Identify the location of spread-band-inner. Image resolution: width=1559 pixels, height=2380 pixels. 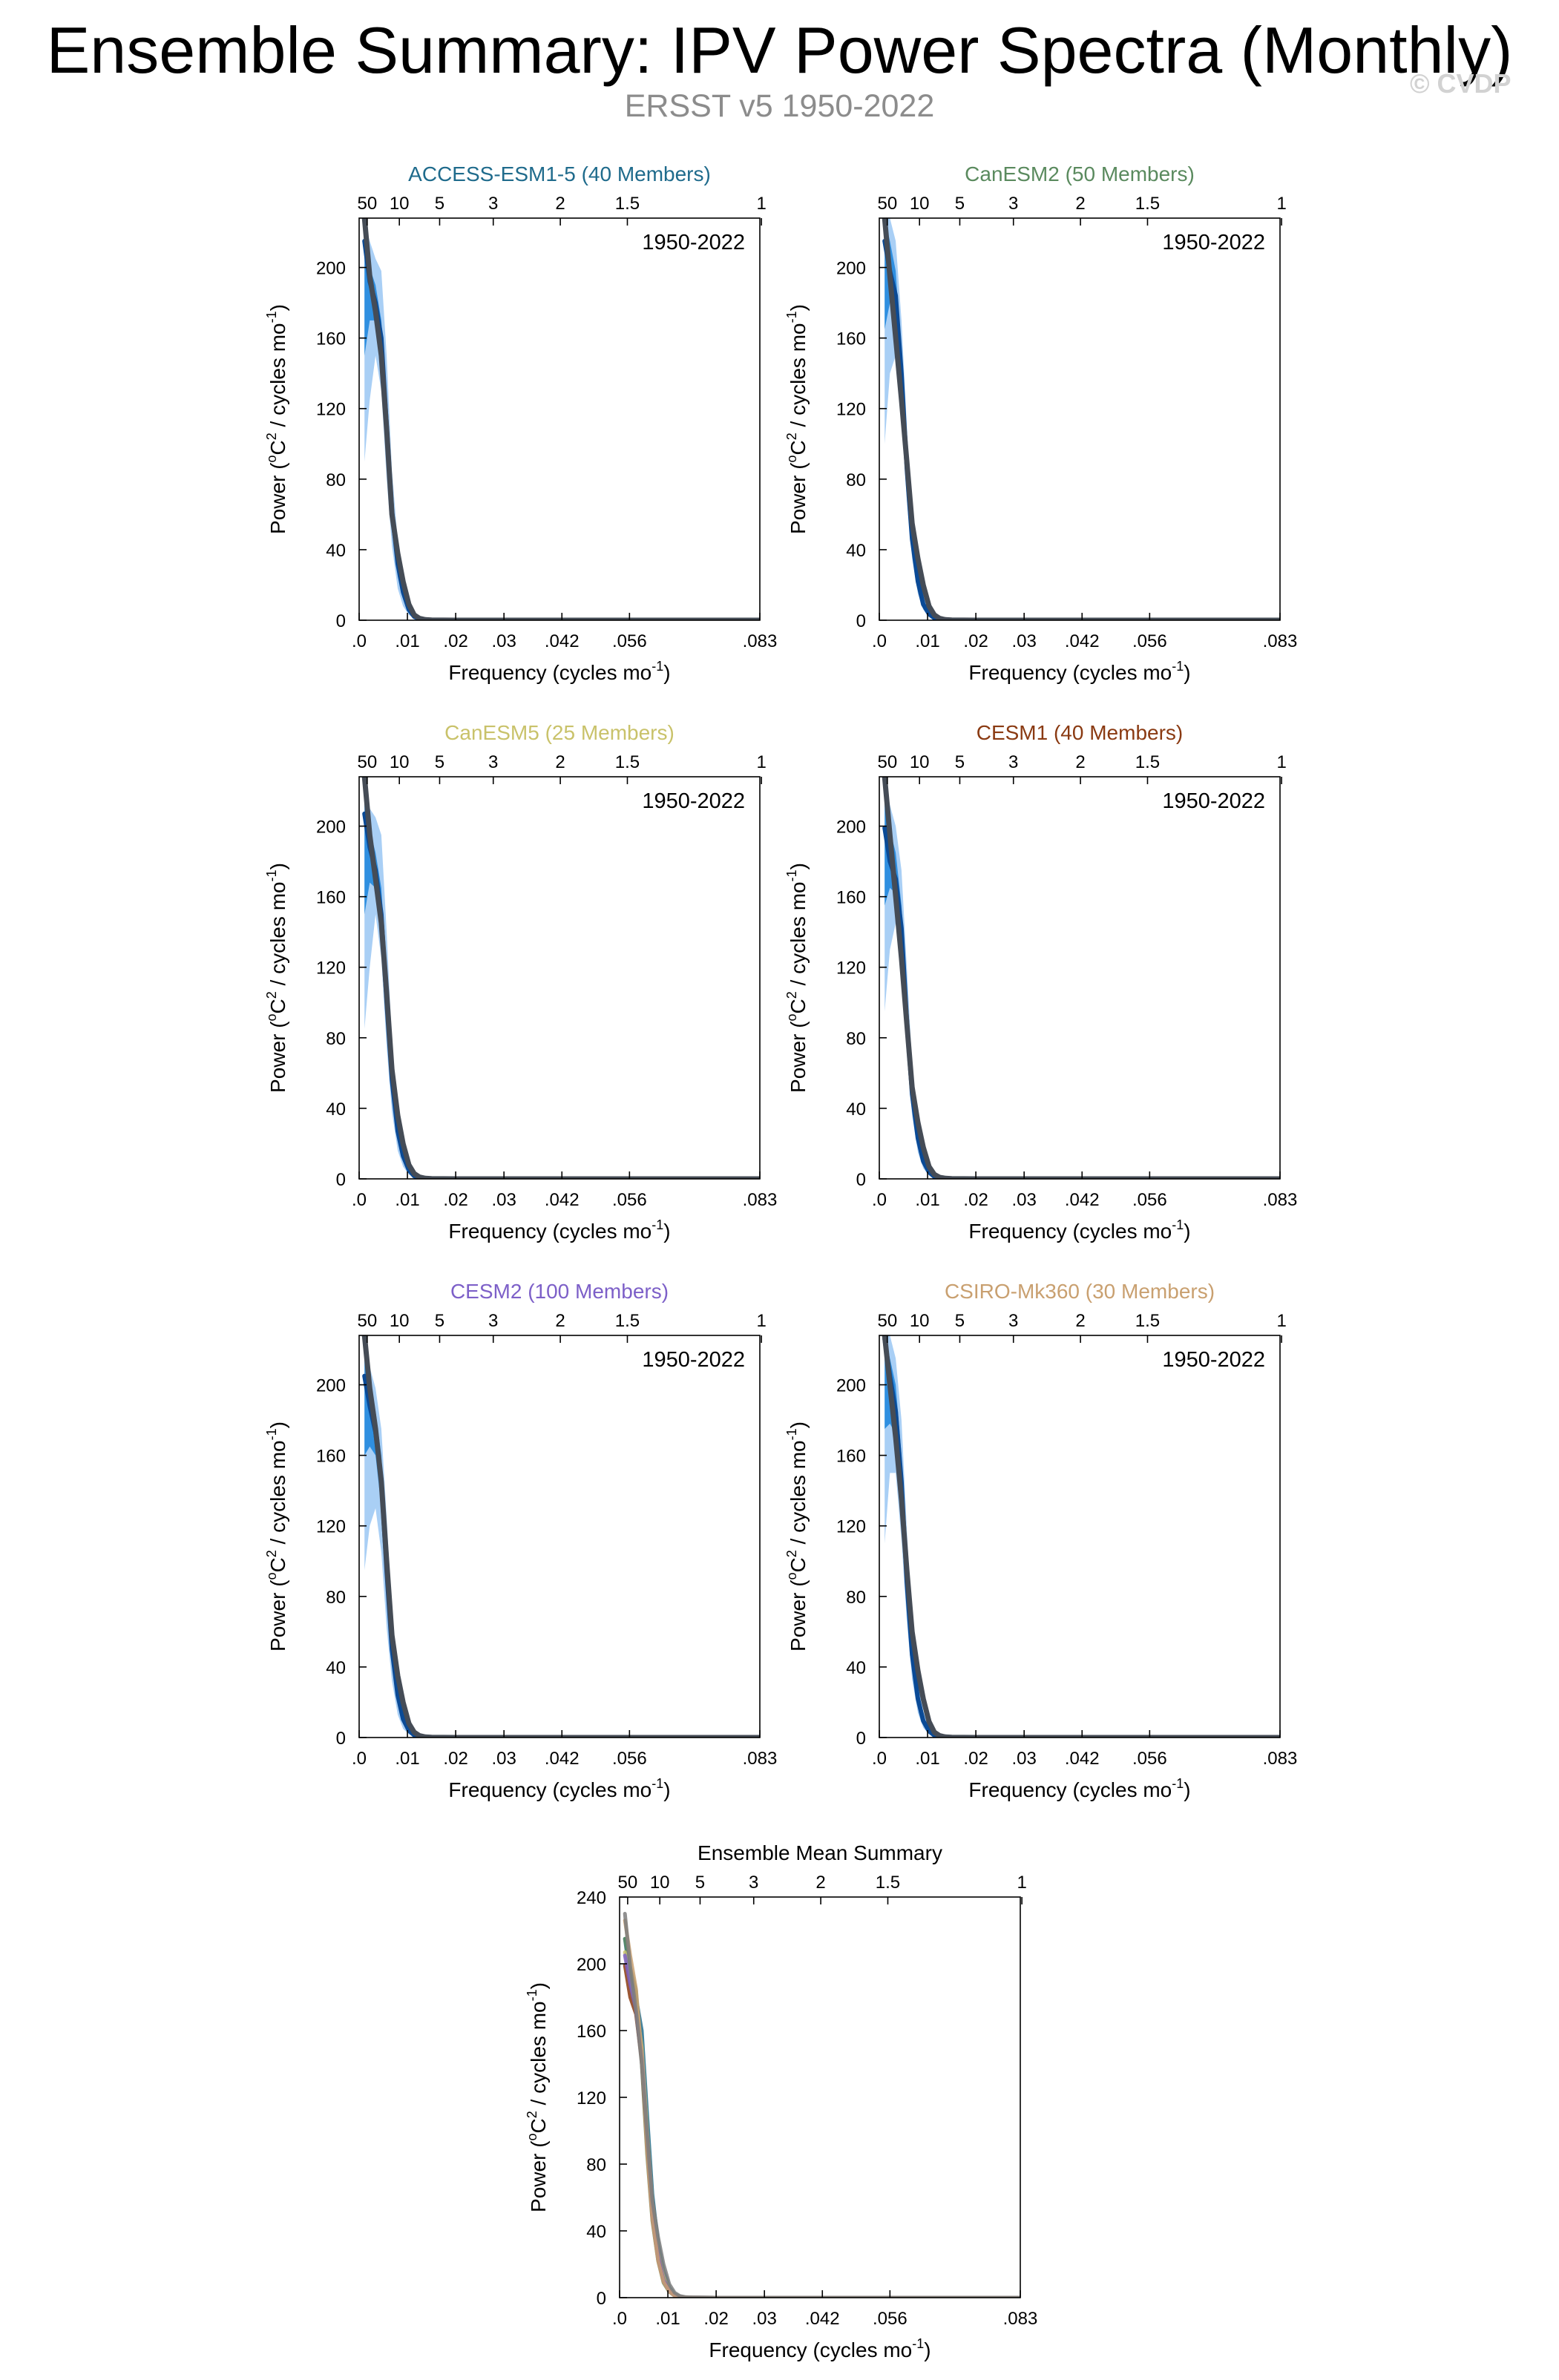
(1082, 419).